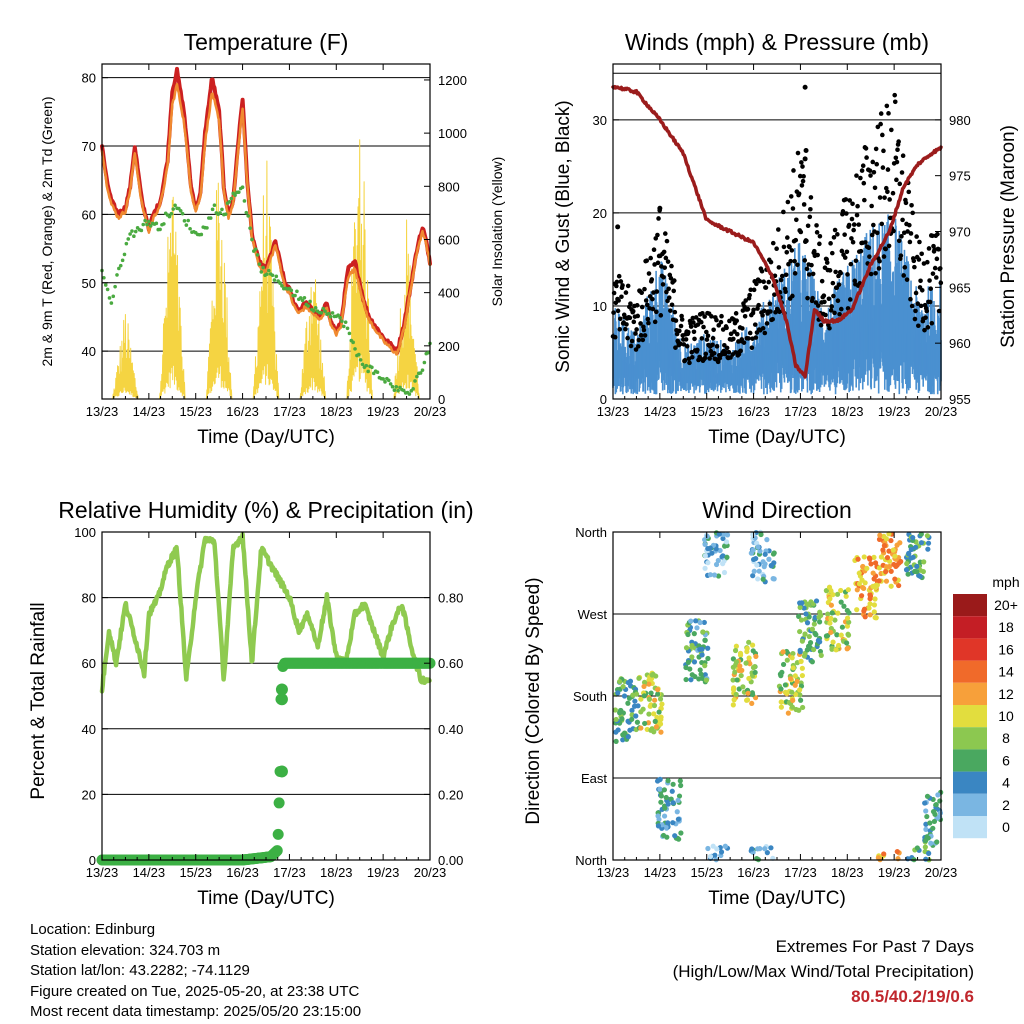  Describe the element at coordinates (1006, 627) in the screenshot. I see `legend-label: 18` at that location.